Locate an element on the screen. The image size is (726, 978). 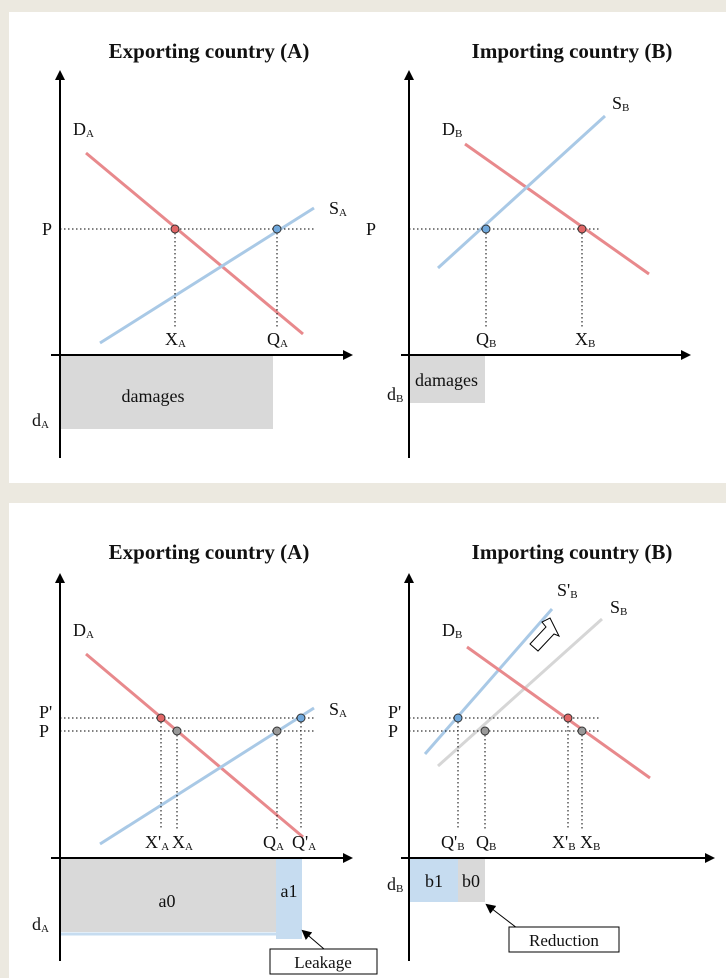
leakage-pointer is located at coordinates (313, 939).